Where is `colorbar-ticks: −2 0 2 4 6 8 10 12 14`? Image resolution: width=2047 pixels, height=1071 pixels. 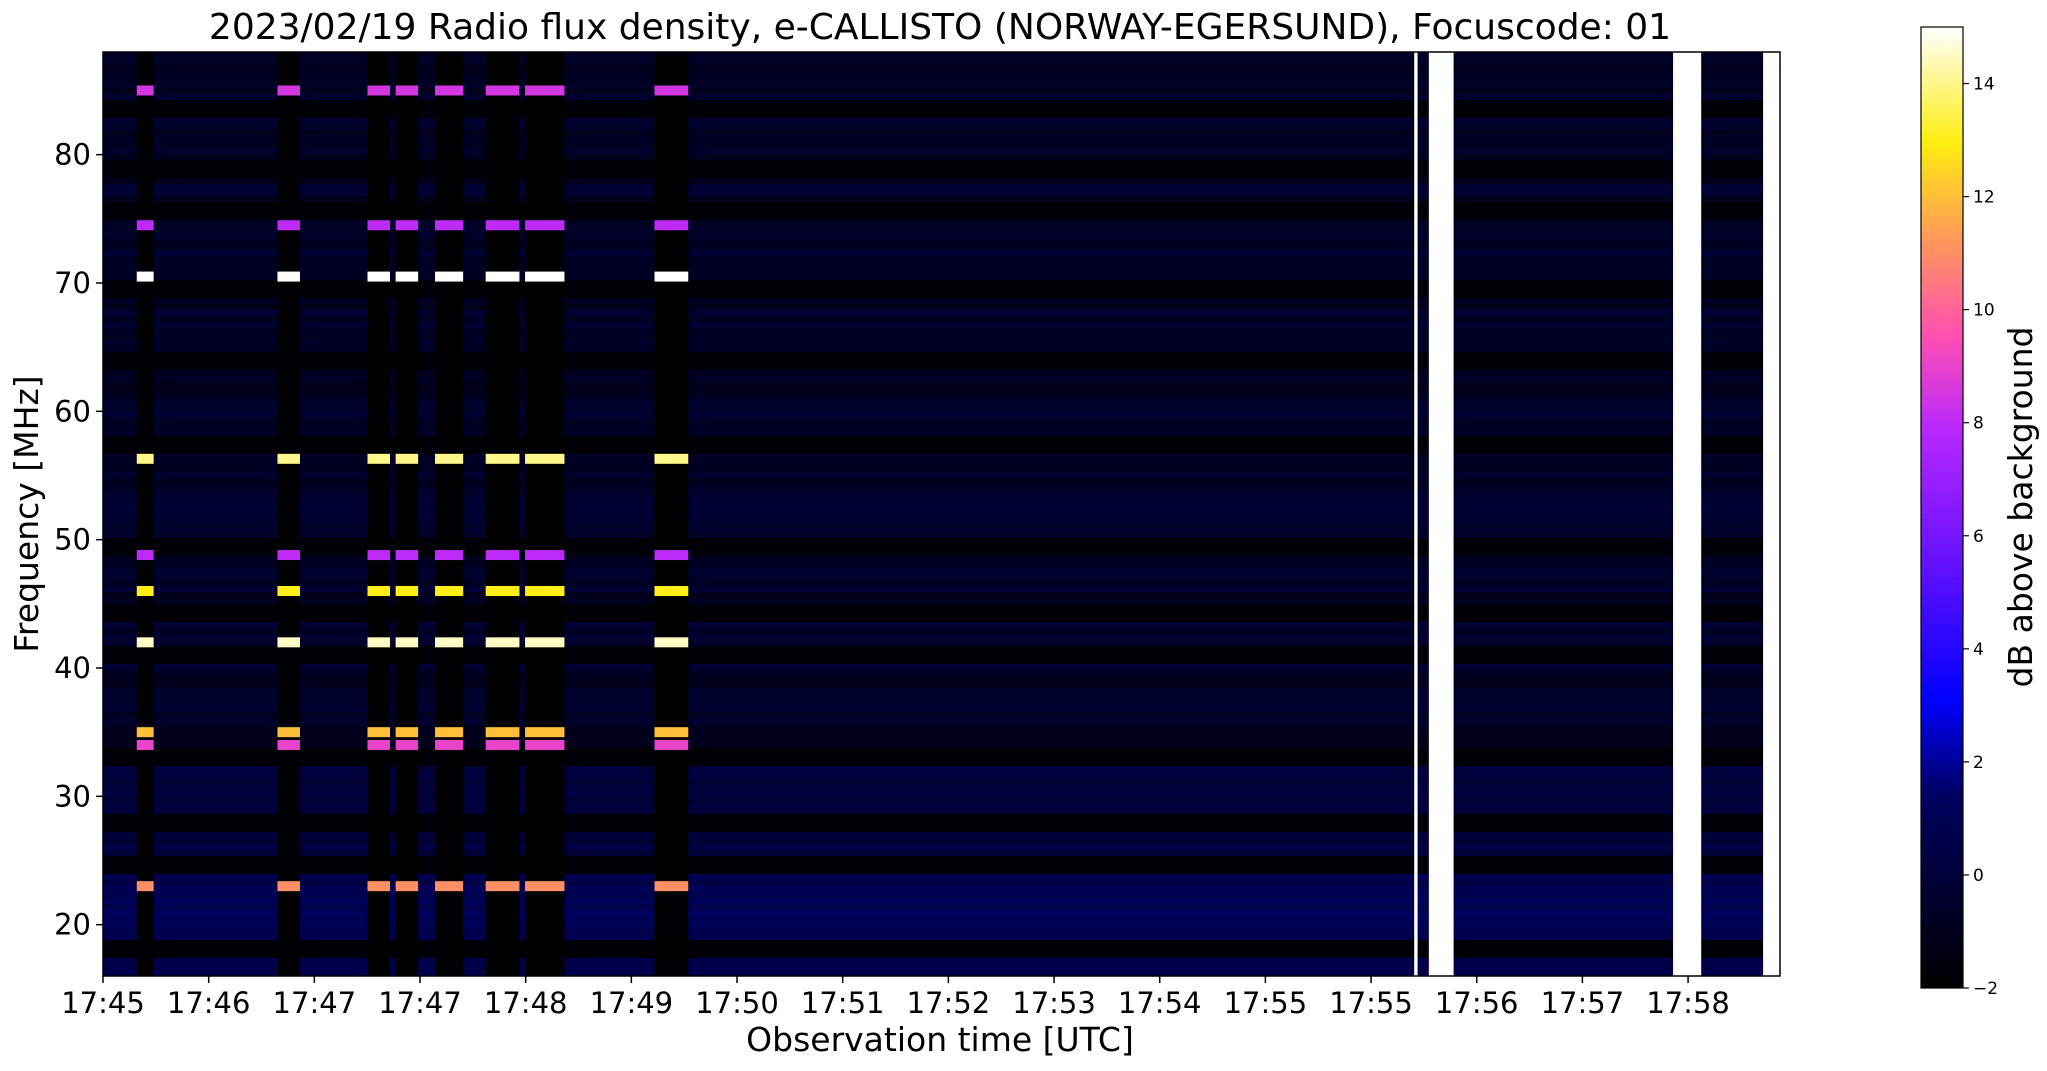
colorbar-ticks: −2 0 2 4 6 8 10 12 14 is located at coordinates (1980, 537).